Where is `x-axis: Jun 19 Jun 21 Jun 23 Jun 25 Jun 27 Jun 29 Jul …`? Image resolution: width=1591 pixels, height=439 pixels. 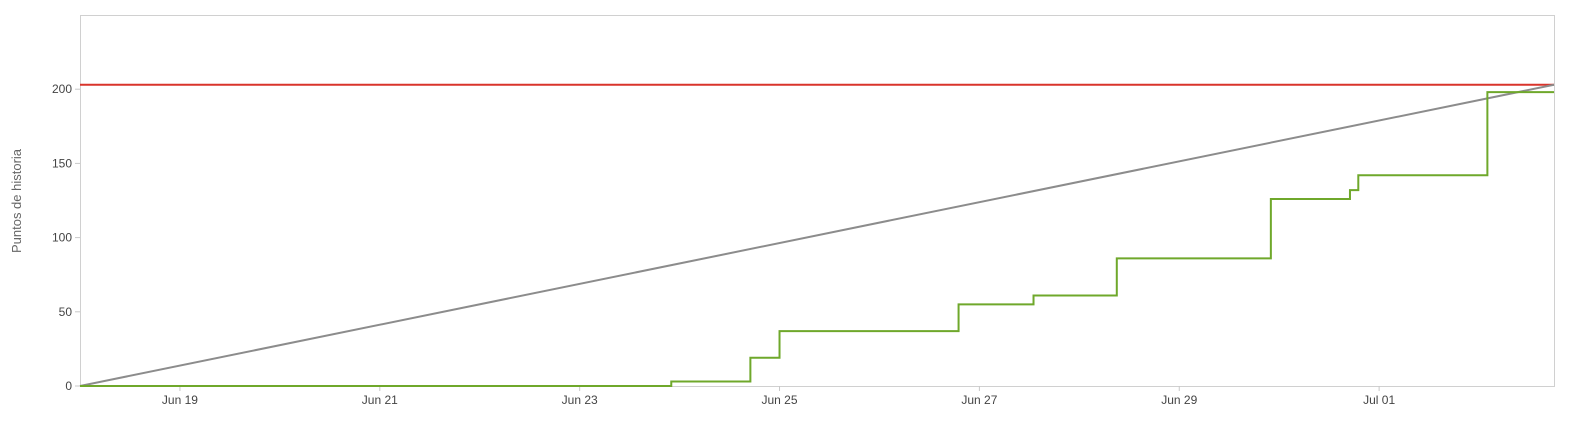
x-axis: Jun 19 Jun 21 Jun 23 Jun 25 Jun 27 Jun 29 Jul … is located at coordinates (778, 396).